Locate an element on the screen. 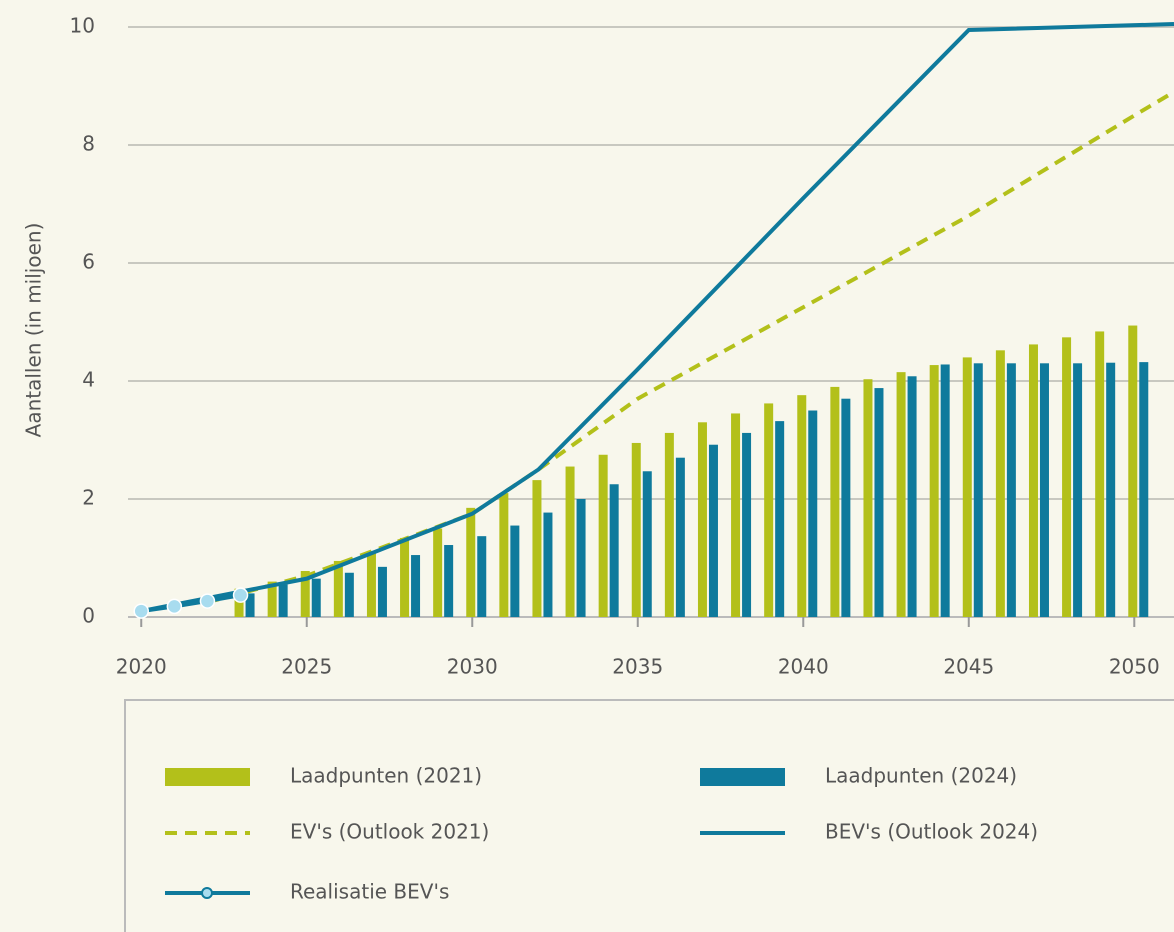 The width and height of the screenshot is (1174, 932). x-tick-label: 2040 is located at coordinates (803, 667).